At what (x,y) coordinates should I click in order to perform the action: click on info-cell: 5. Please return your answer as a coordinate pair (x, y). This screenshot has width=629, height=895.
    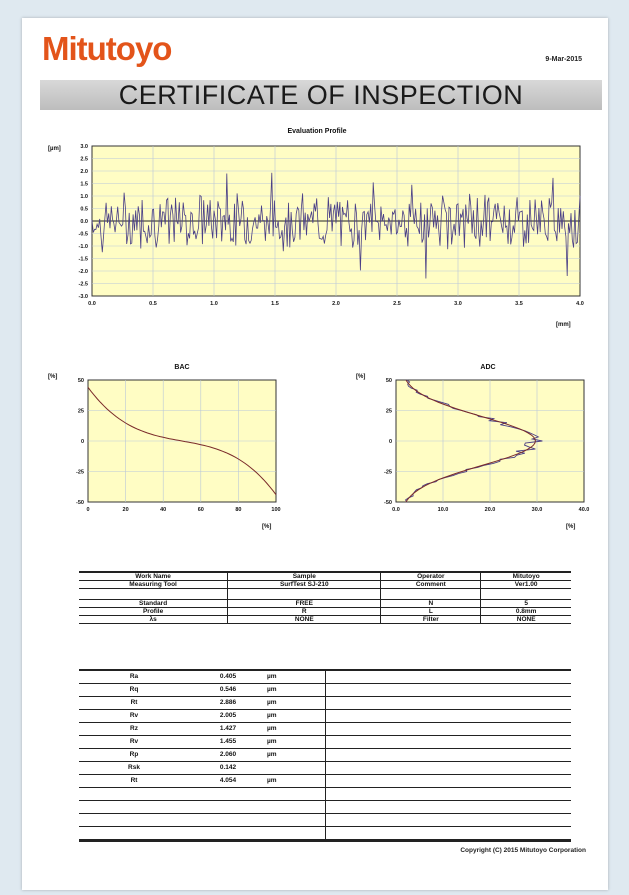
    Looking at the image, I should click on (525, 603).